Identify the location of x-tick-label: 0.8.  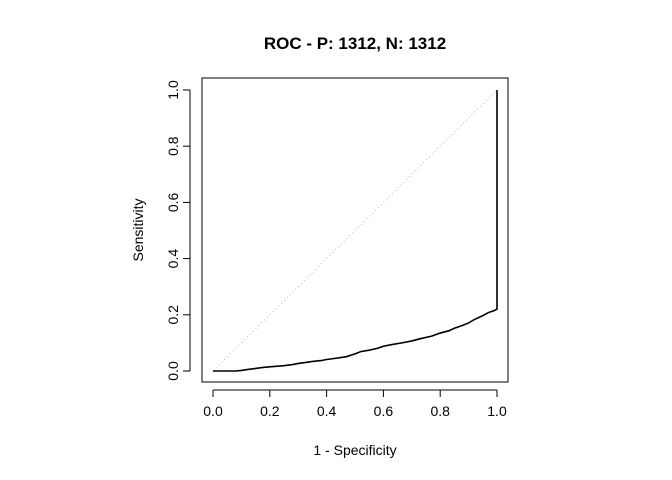
(440, 411).